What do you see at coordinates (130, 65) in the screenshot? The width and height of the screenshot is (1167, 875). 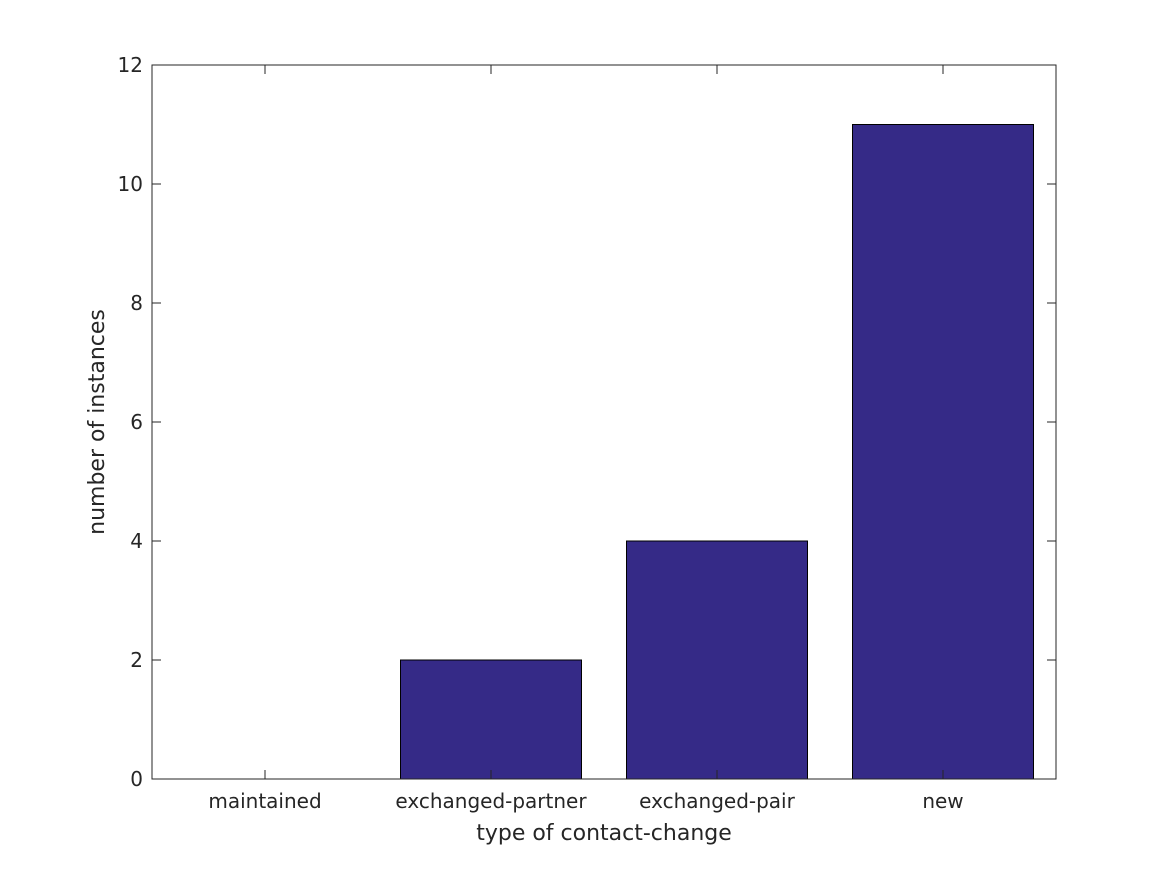 I see `y-tick-label: 12` at bounding box center [130, 65].